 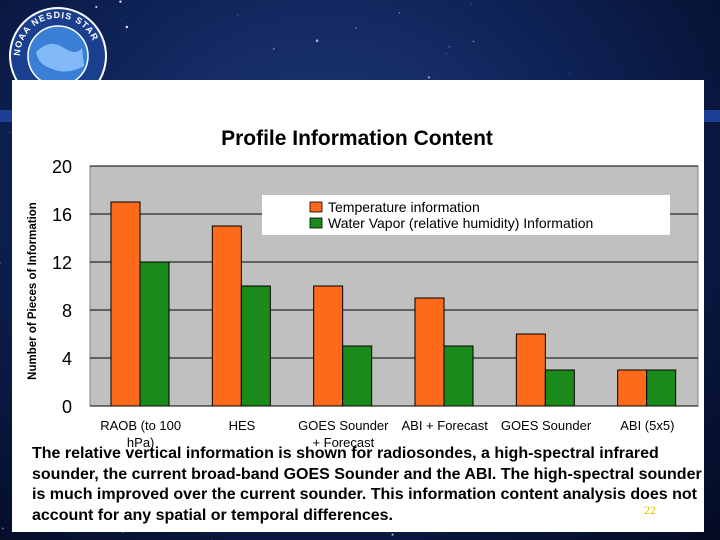 What do you see at coordinates (67, 311) in the screenshot?
I see `y-tick-label: 8` at bounding box center [67, 311].